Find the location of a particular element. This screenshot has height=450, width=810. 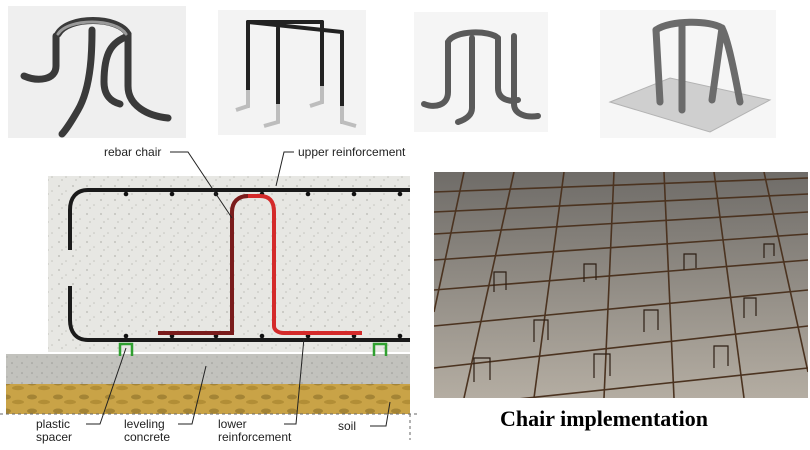

label-plastic-spacer-l1: plastic is located at coordinates (53, 424).